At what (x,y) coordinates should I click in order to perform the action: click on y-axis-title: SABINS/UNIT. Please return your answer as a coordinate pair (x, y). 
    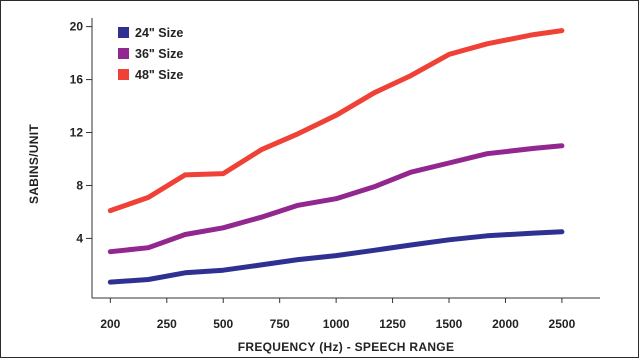
    Looking at the image, I should click on (34, 164).